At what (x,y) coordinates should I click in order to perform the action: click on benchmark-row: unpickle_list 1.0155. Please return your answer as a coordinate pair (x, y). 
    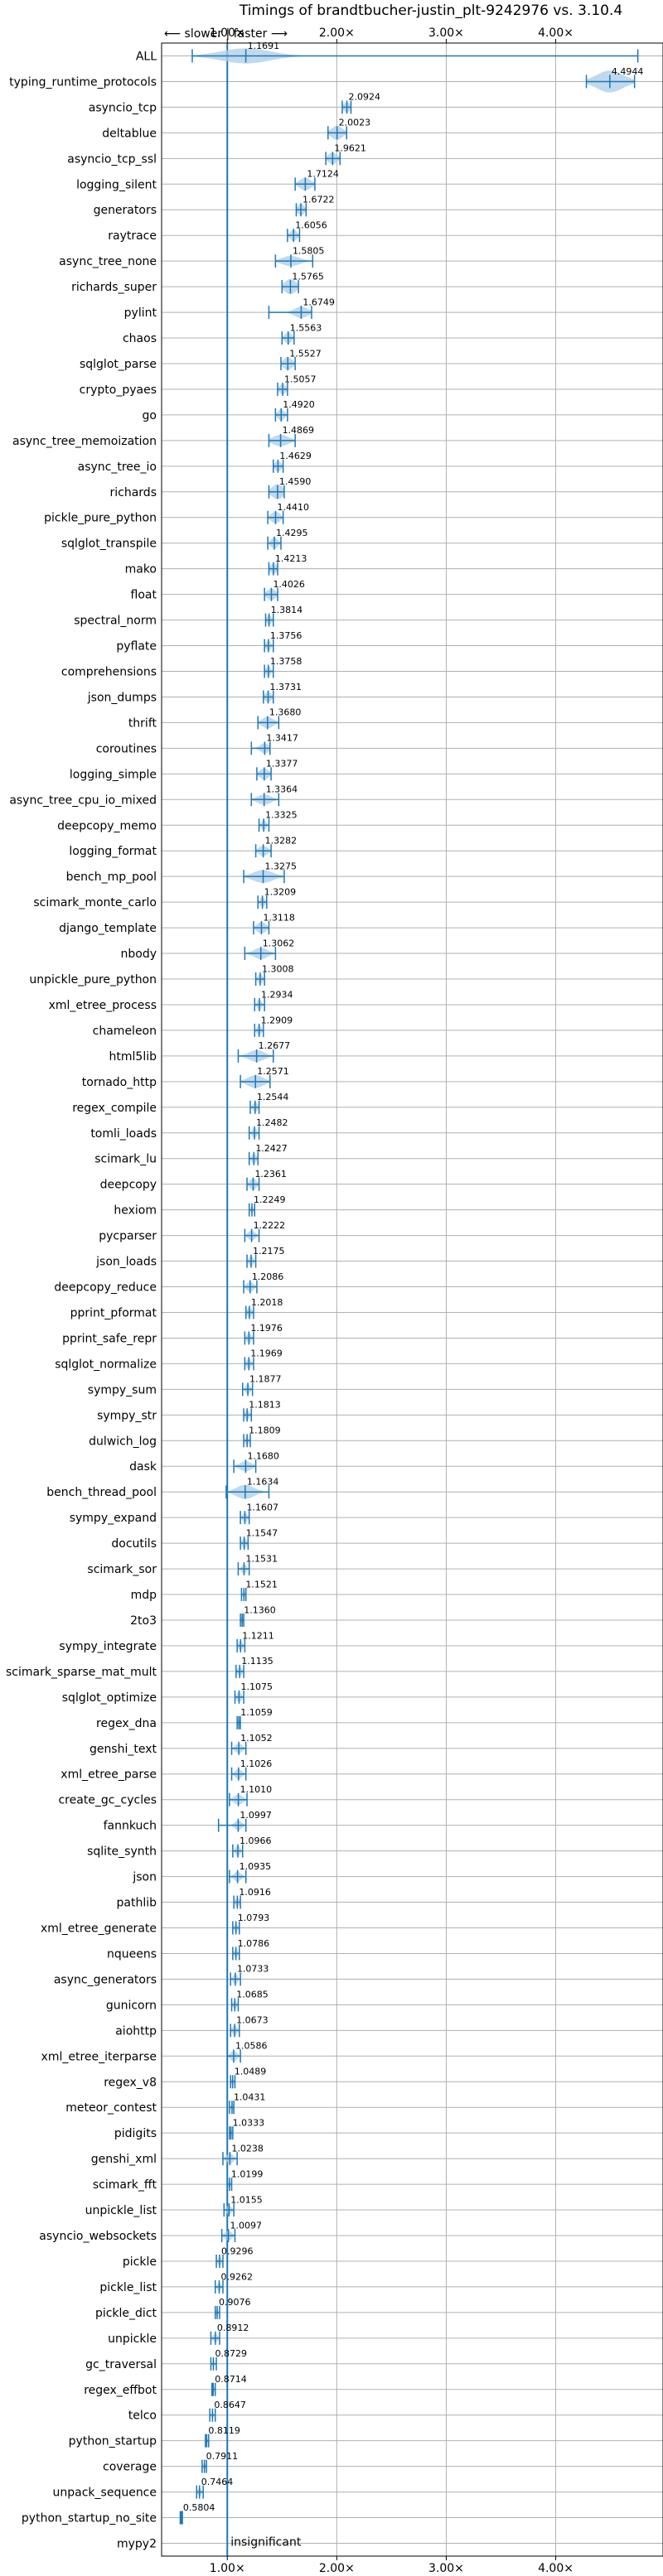
    Looking at the image, I should click on (174, 2205).